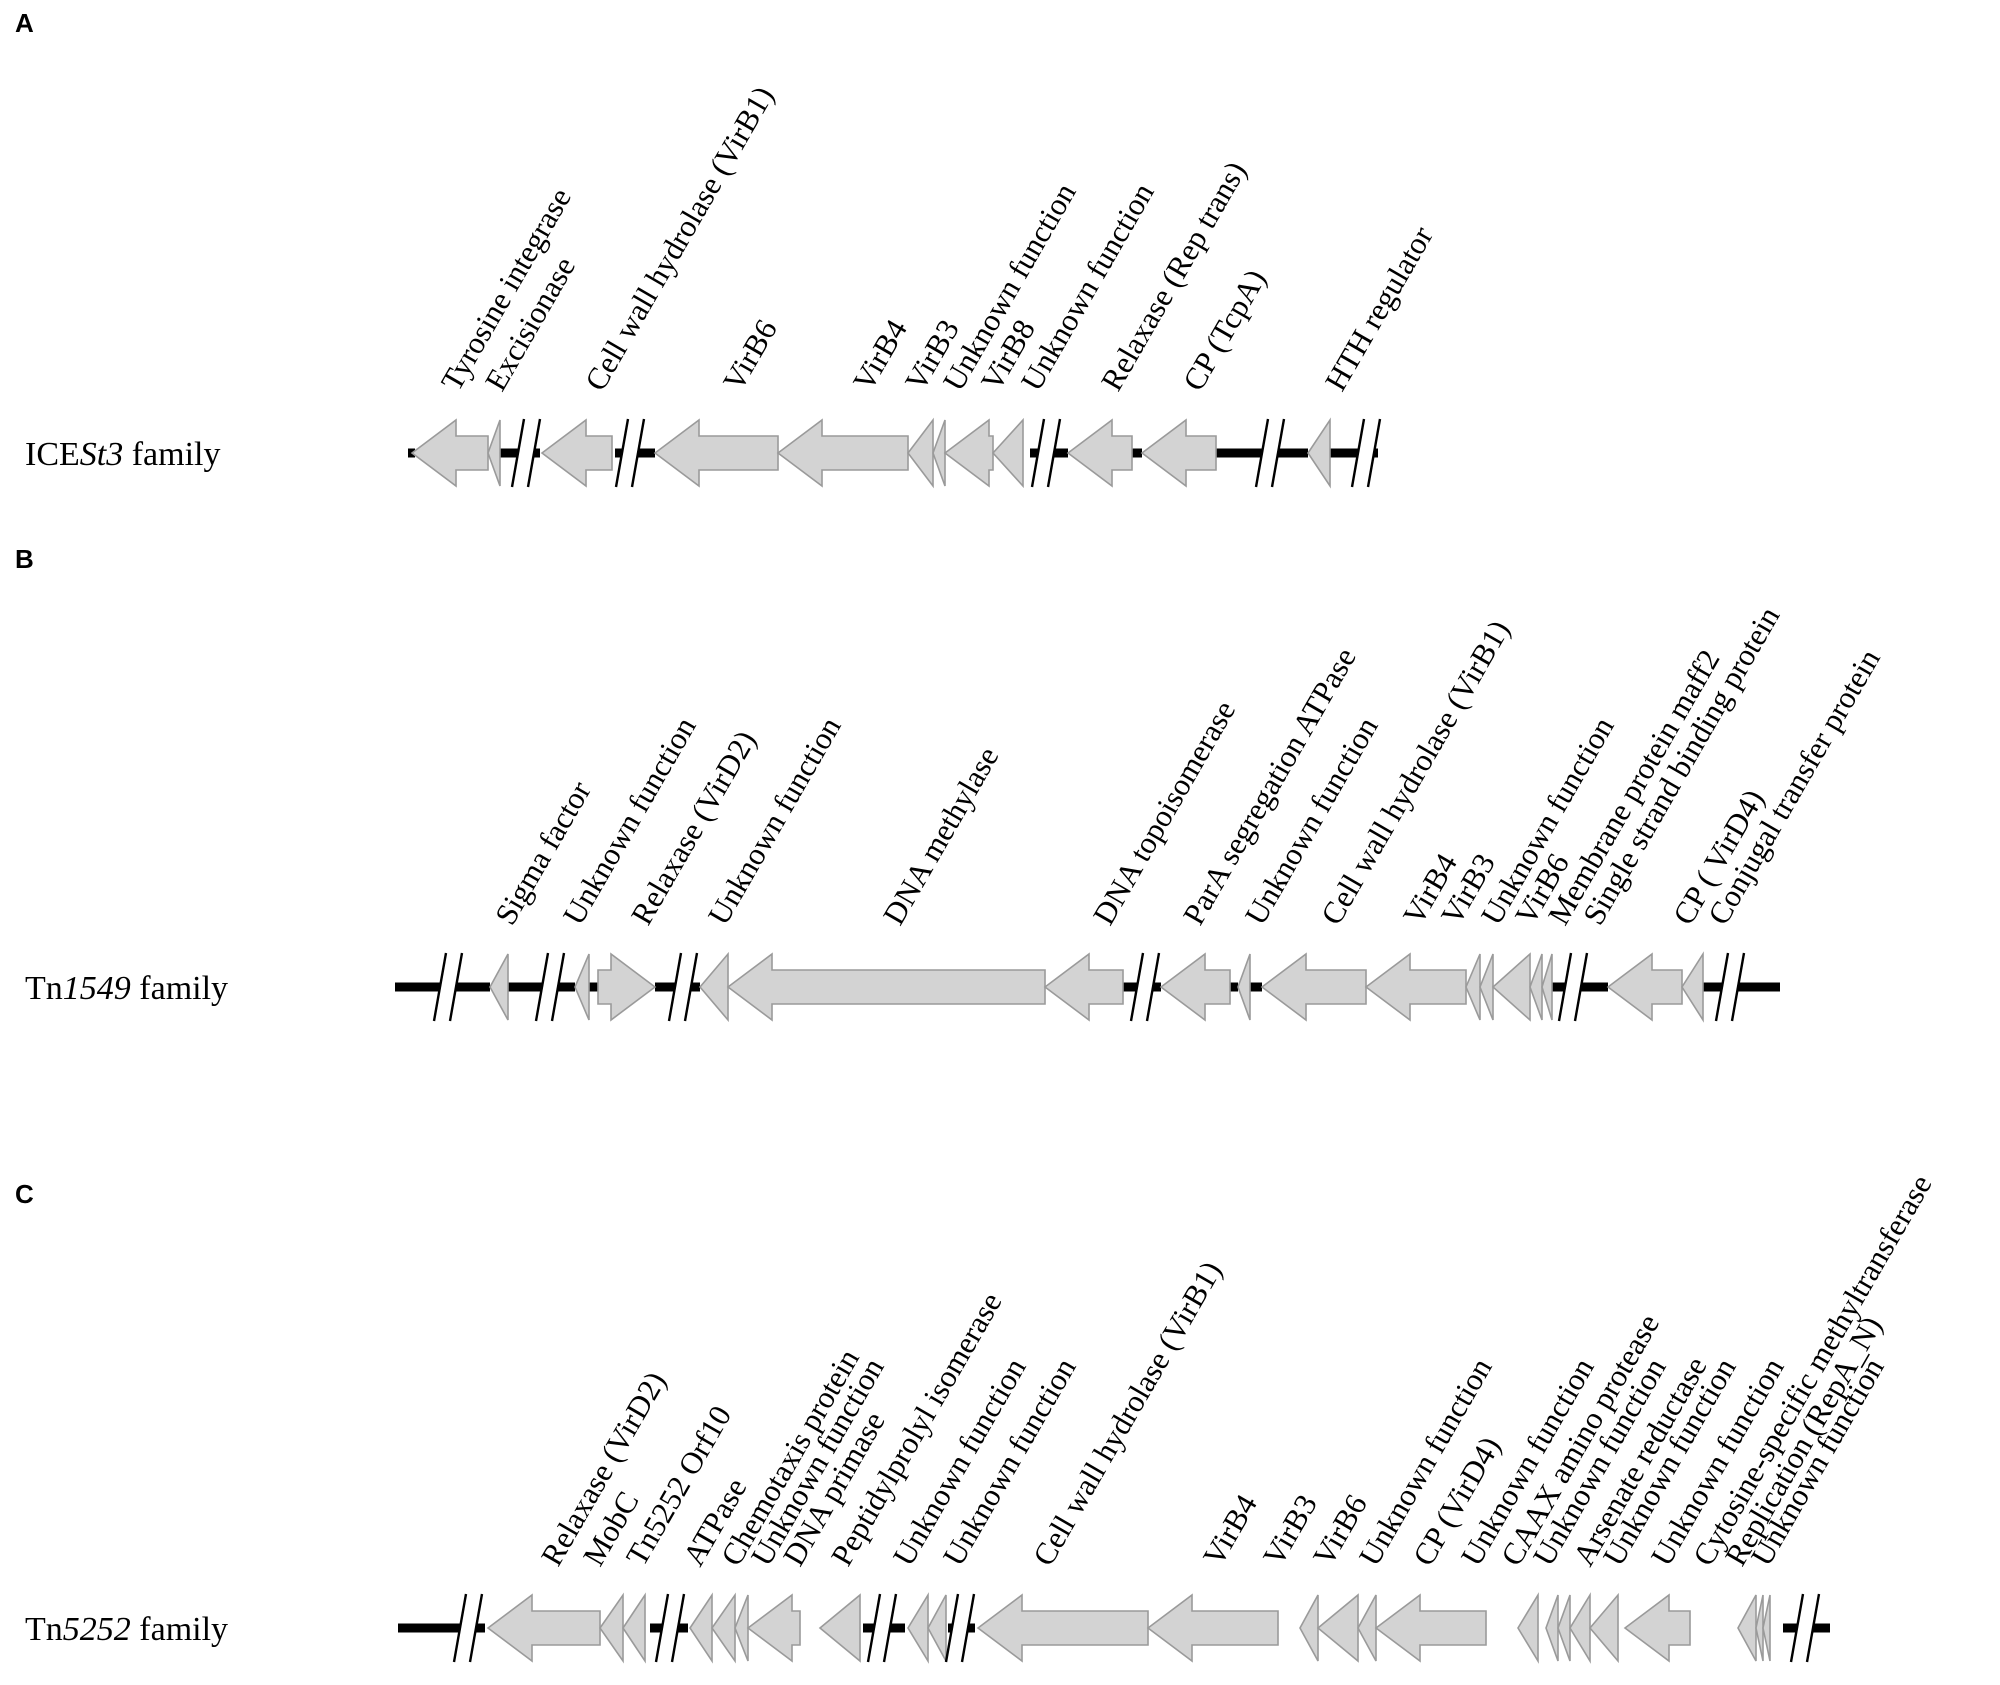  Describe the element at coordinates (1173, 275) in the screenshot. I see `gene-label: Relaxase (Rep trans)` at that location.